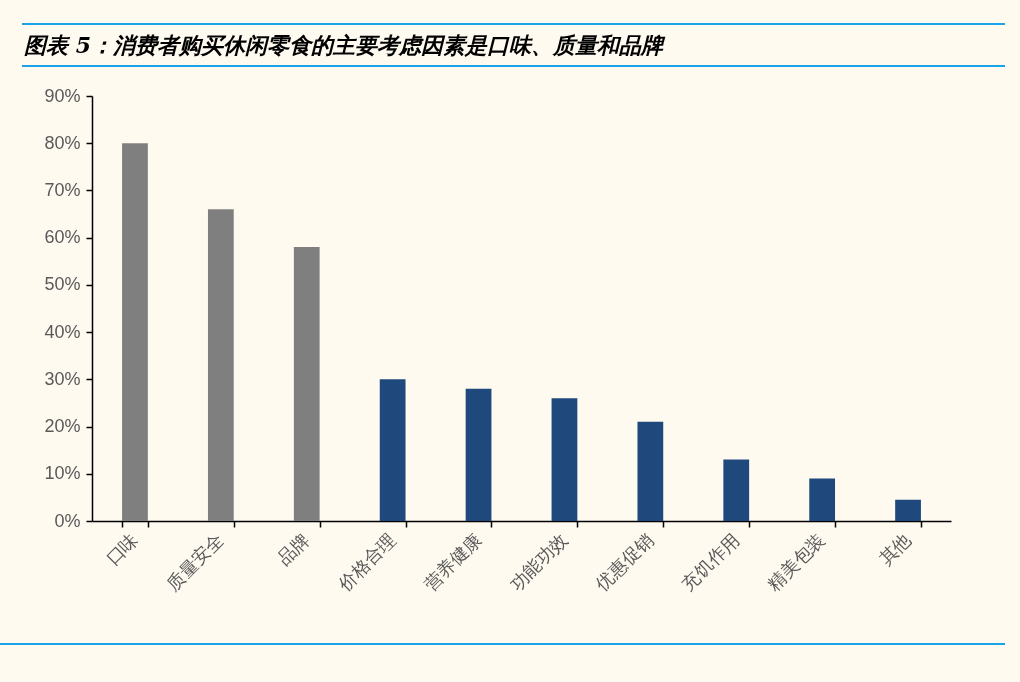 The width and height of the screenshot is (1020, 682). What do you see at coordinates (62, 426) in the screenshot?
I see `y-tick-label: 20%` at bounding box center [62, 426].